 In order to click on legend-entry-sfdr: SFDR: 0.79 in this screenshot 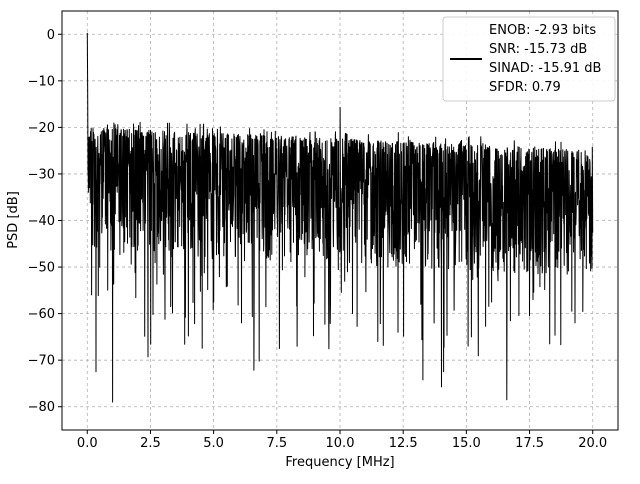, I will do `click(525, 87)`.